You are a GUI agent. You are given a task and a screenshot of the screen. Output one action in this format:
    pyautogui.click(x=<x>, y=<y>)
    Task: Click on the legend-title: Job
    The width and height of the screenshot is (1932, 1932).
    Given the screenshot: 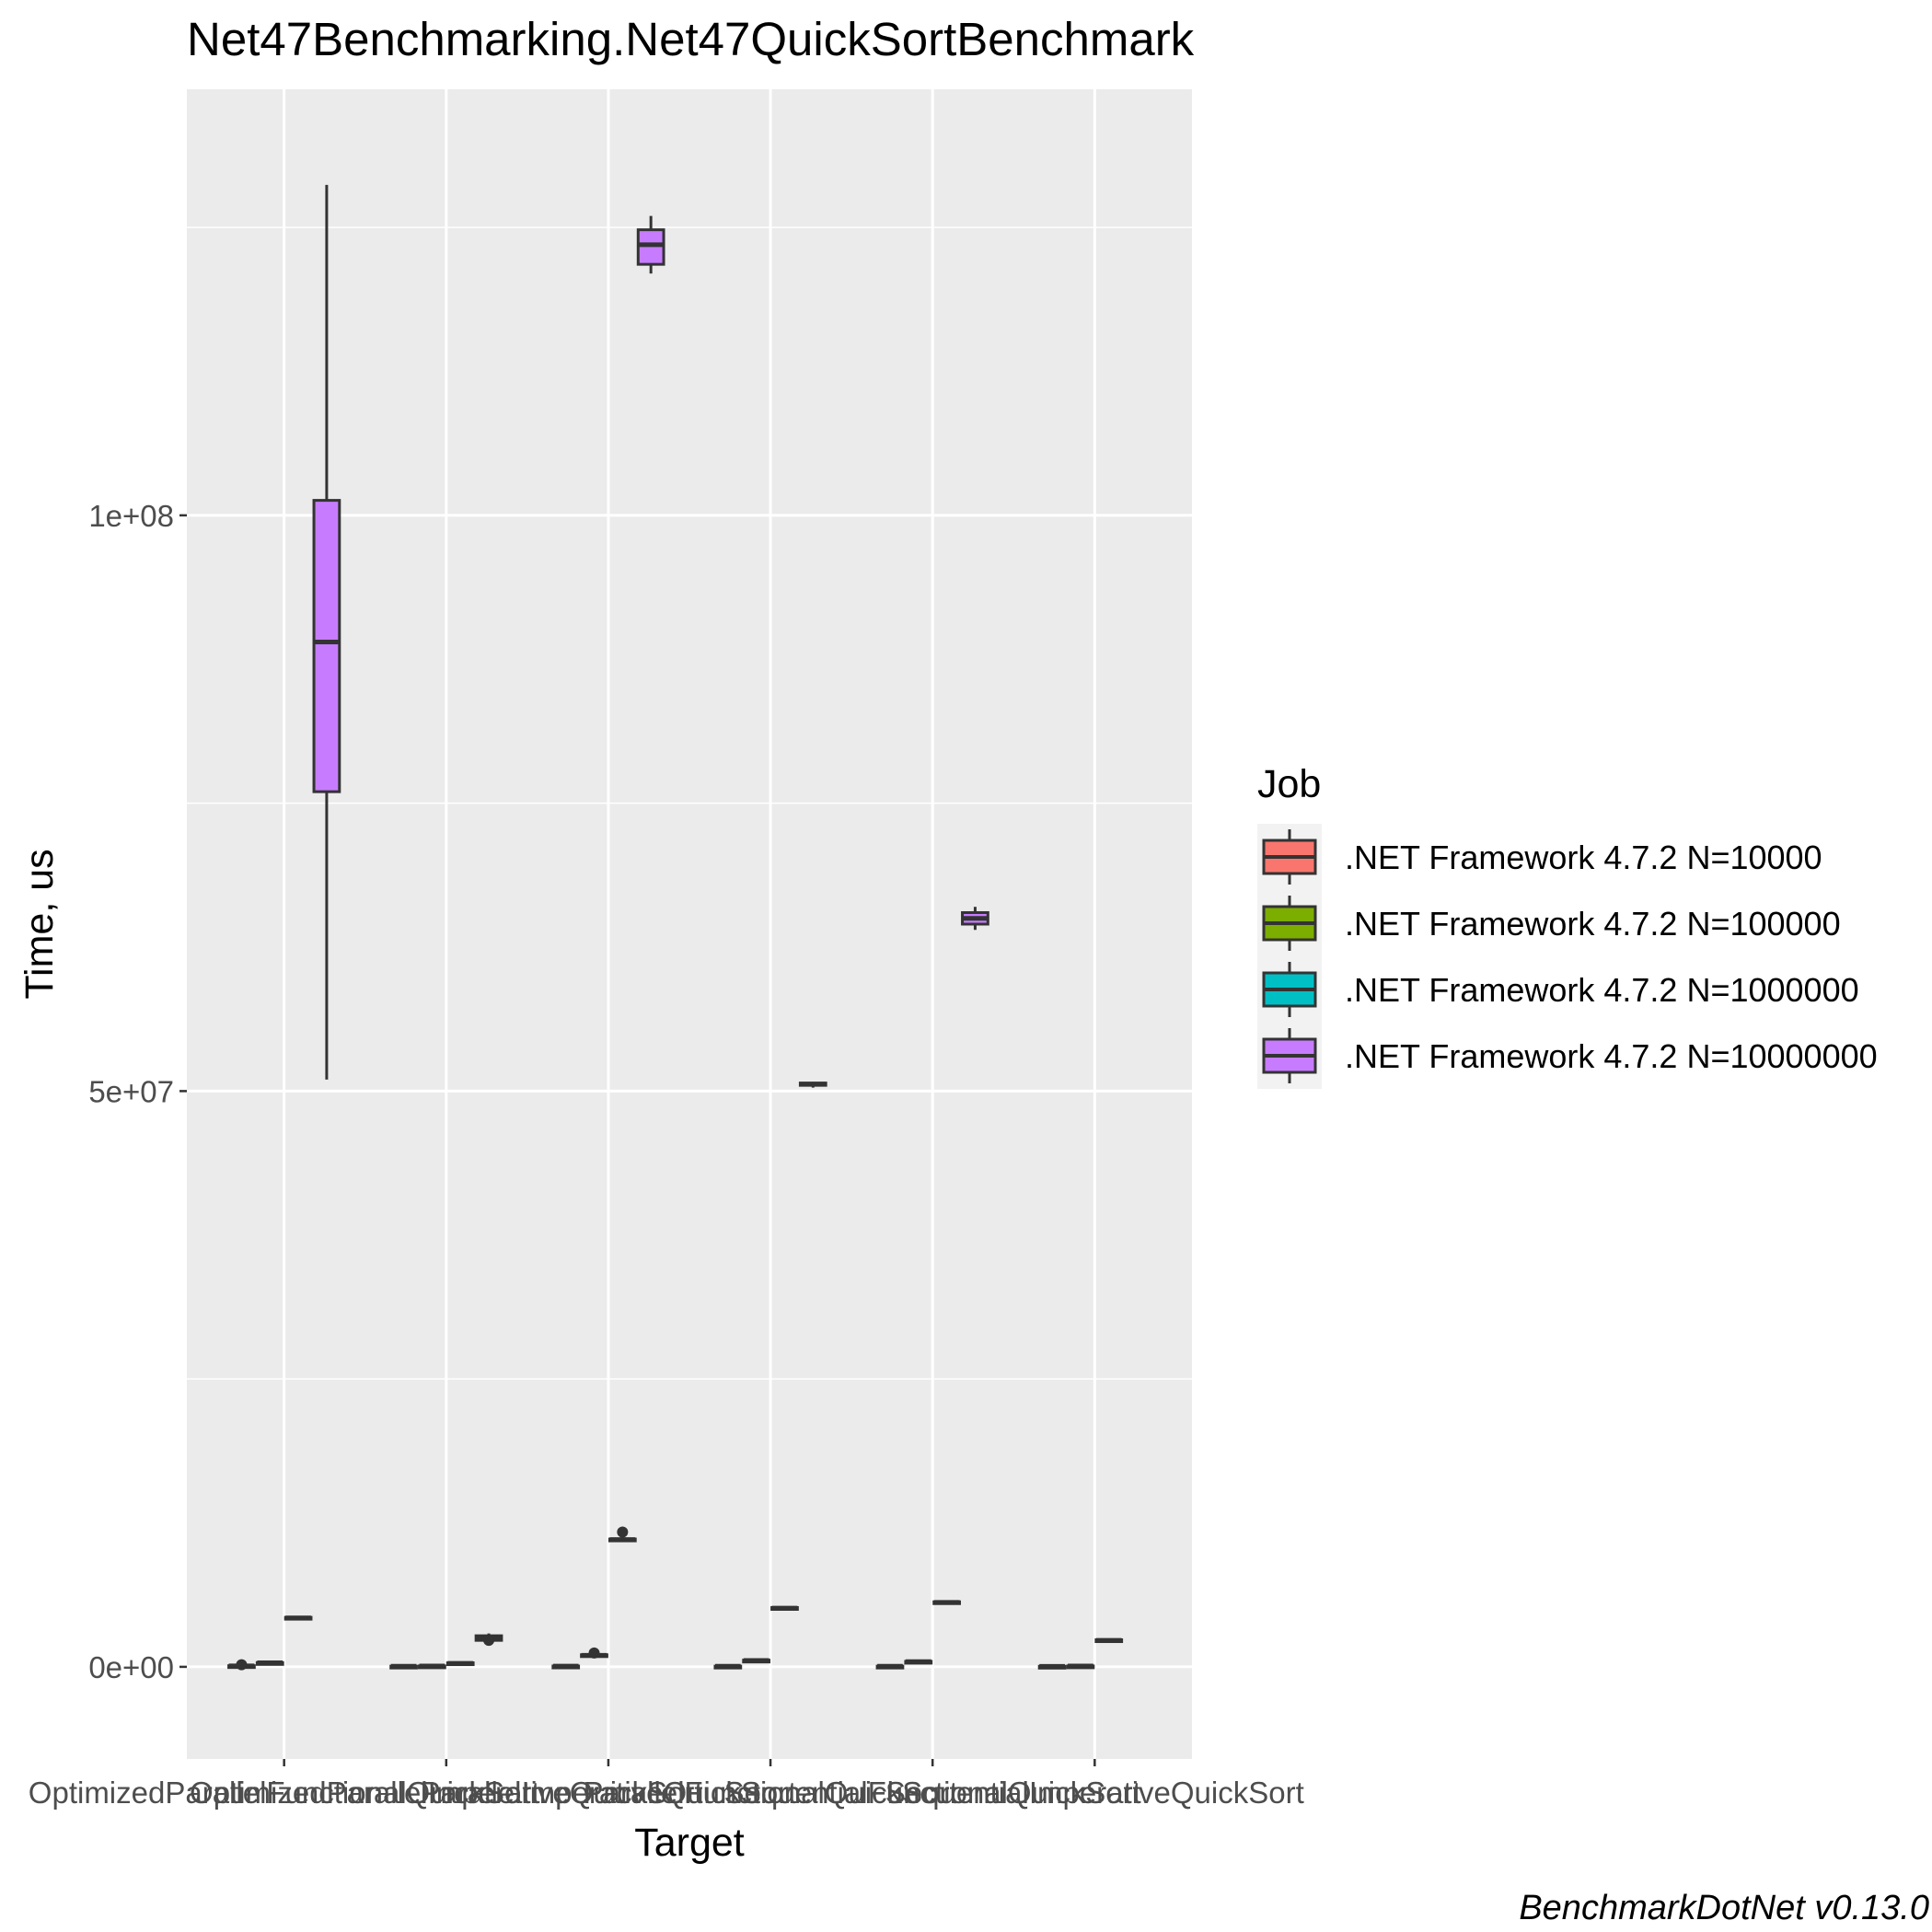 What is the action you would take?
    pyautogui.click(x=1289, y=784)
    